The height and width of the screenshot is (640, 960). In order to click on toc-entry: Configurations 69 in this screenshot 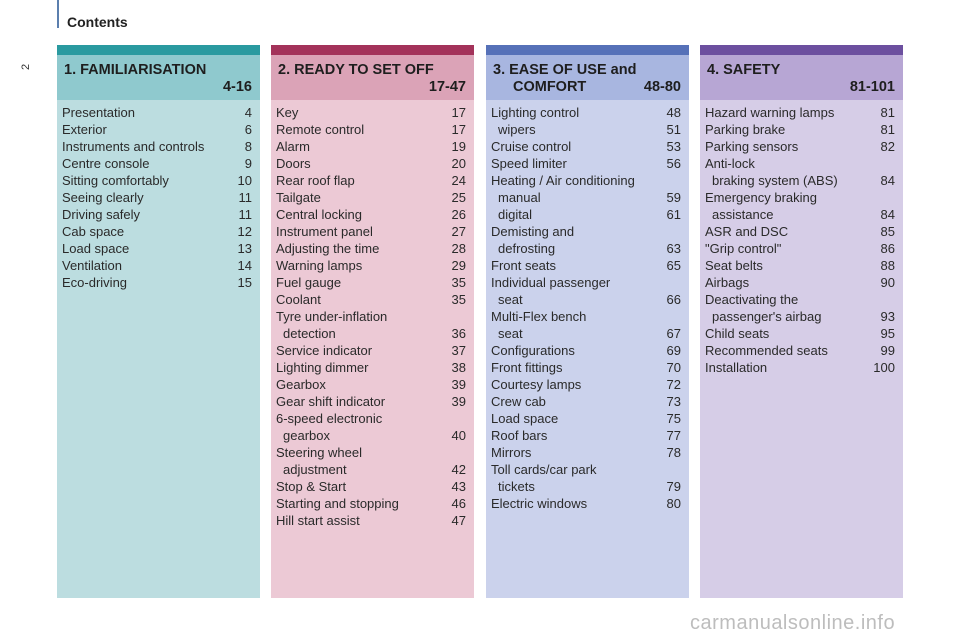, I will do `click(586, 350)`.